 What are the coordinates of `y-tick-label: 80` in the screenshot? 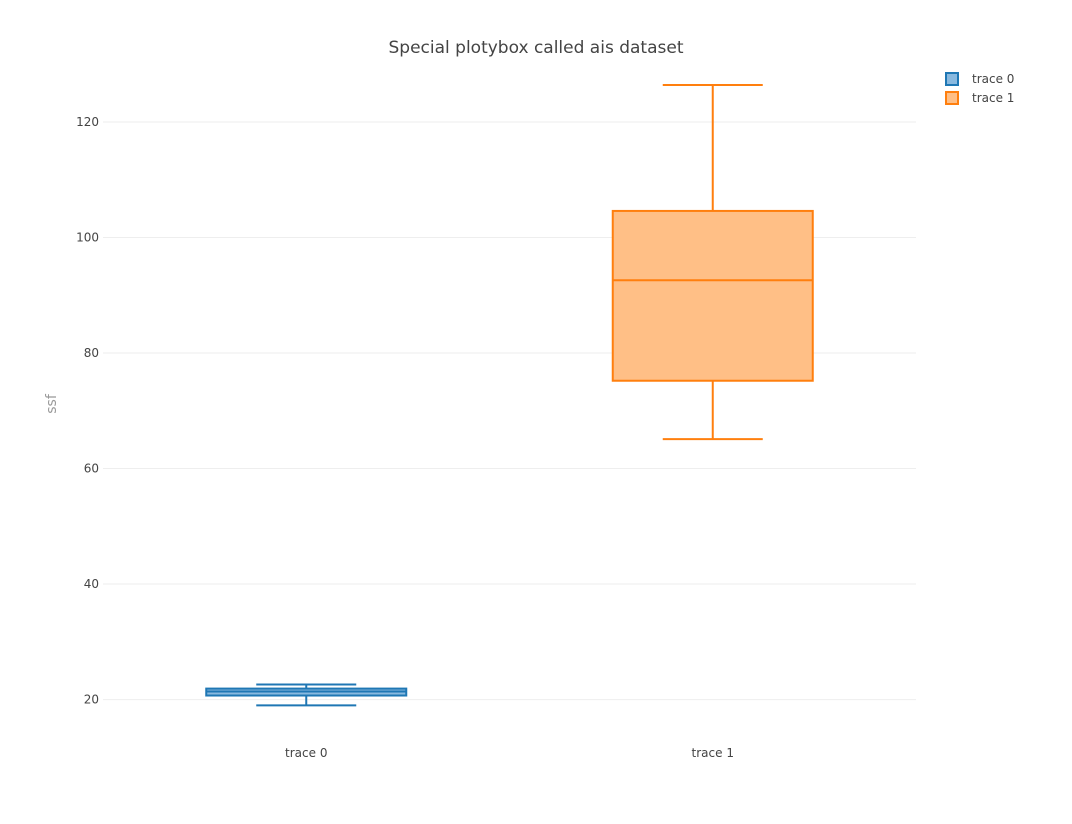 It's located at (91, 353).